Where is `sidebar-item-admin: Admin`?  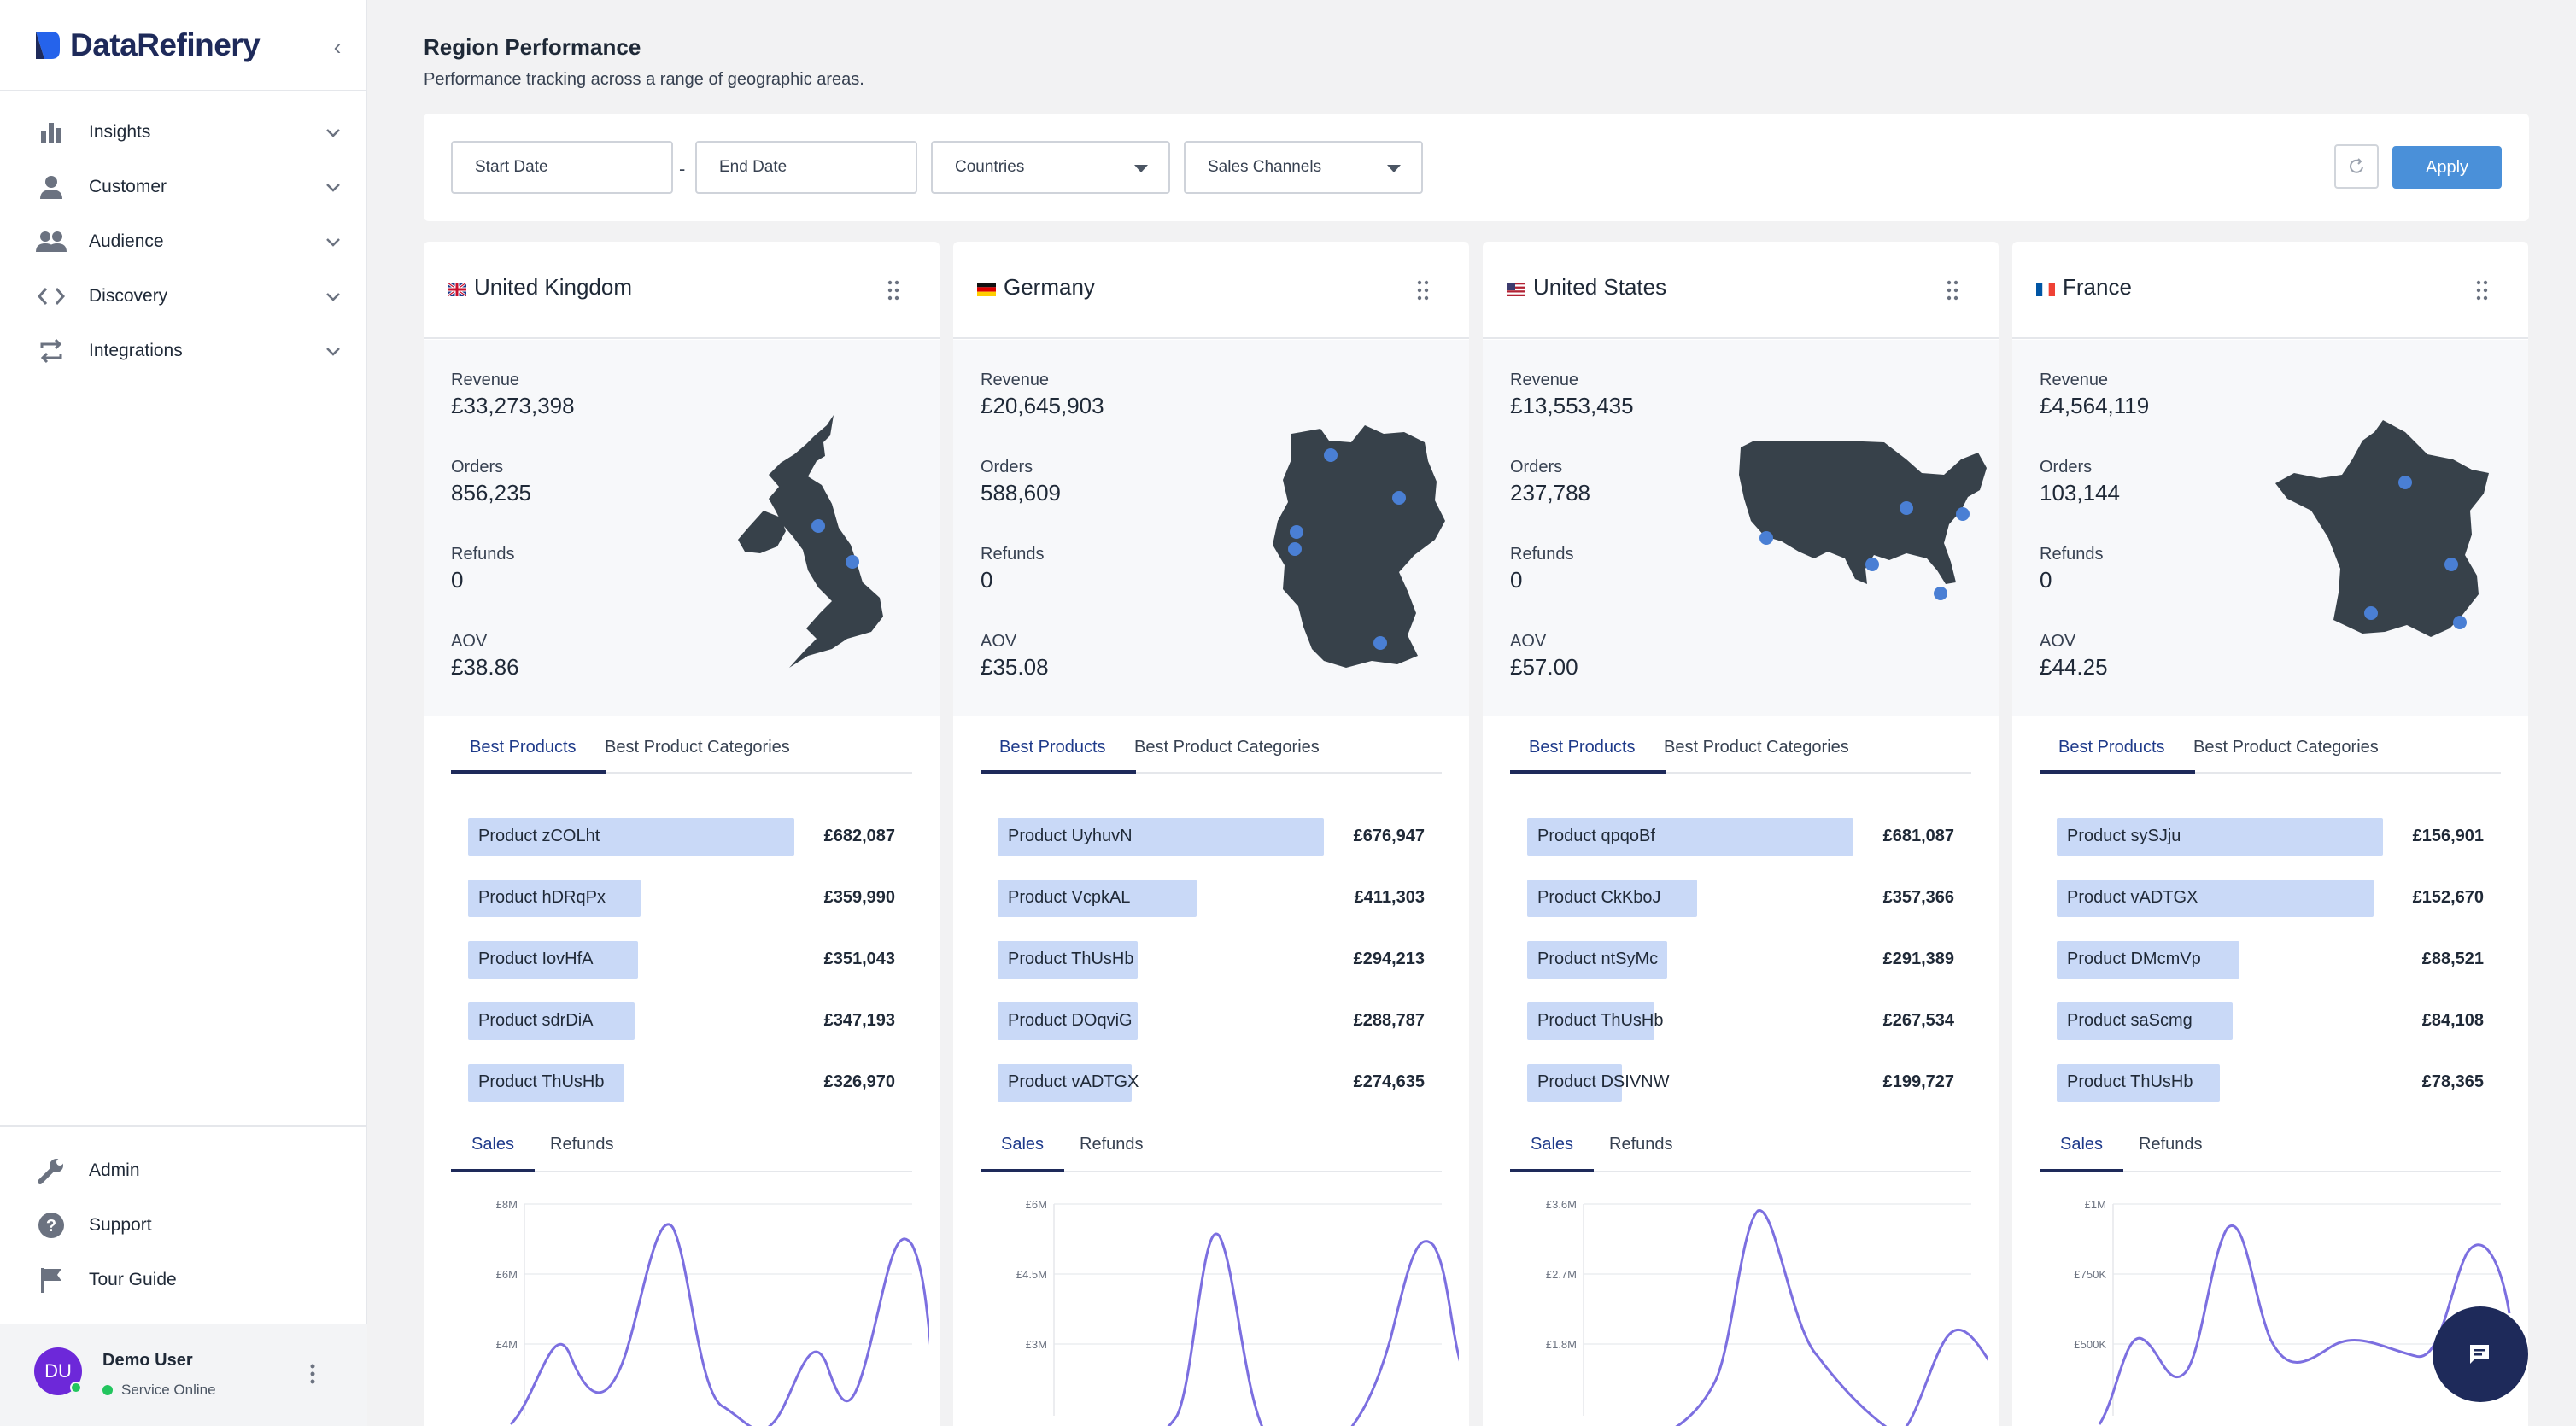 sidebar-item-admin: Admin is located at coordinates (188, 1171).